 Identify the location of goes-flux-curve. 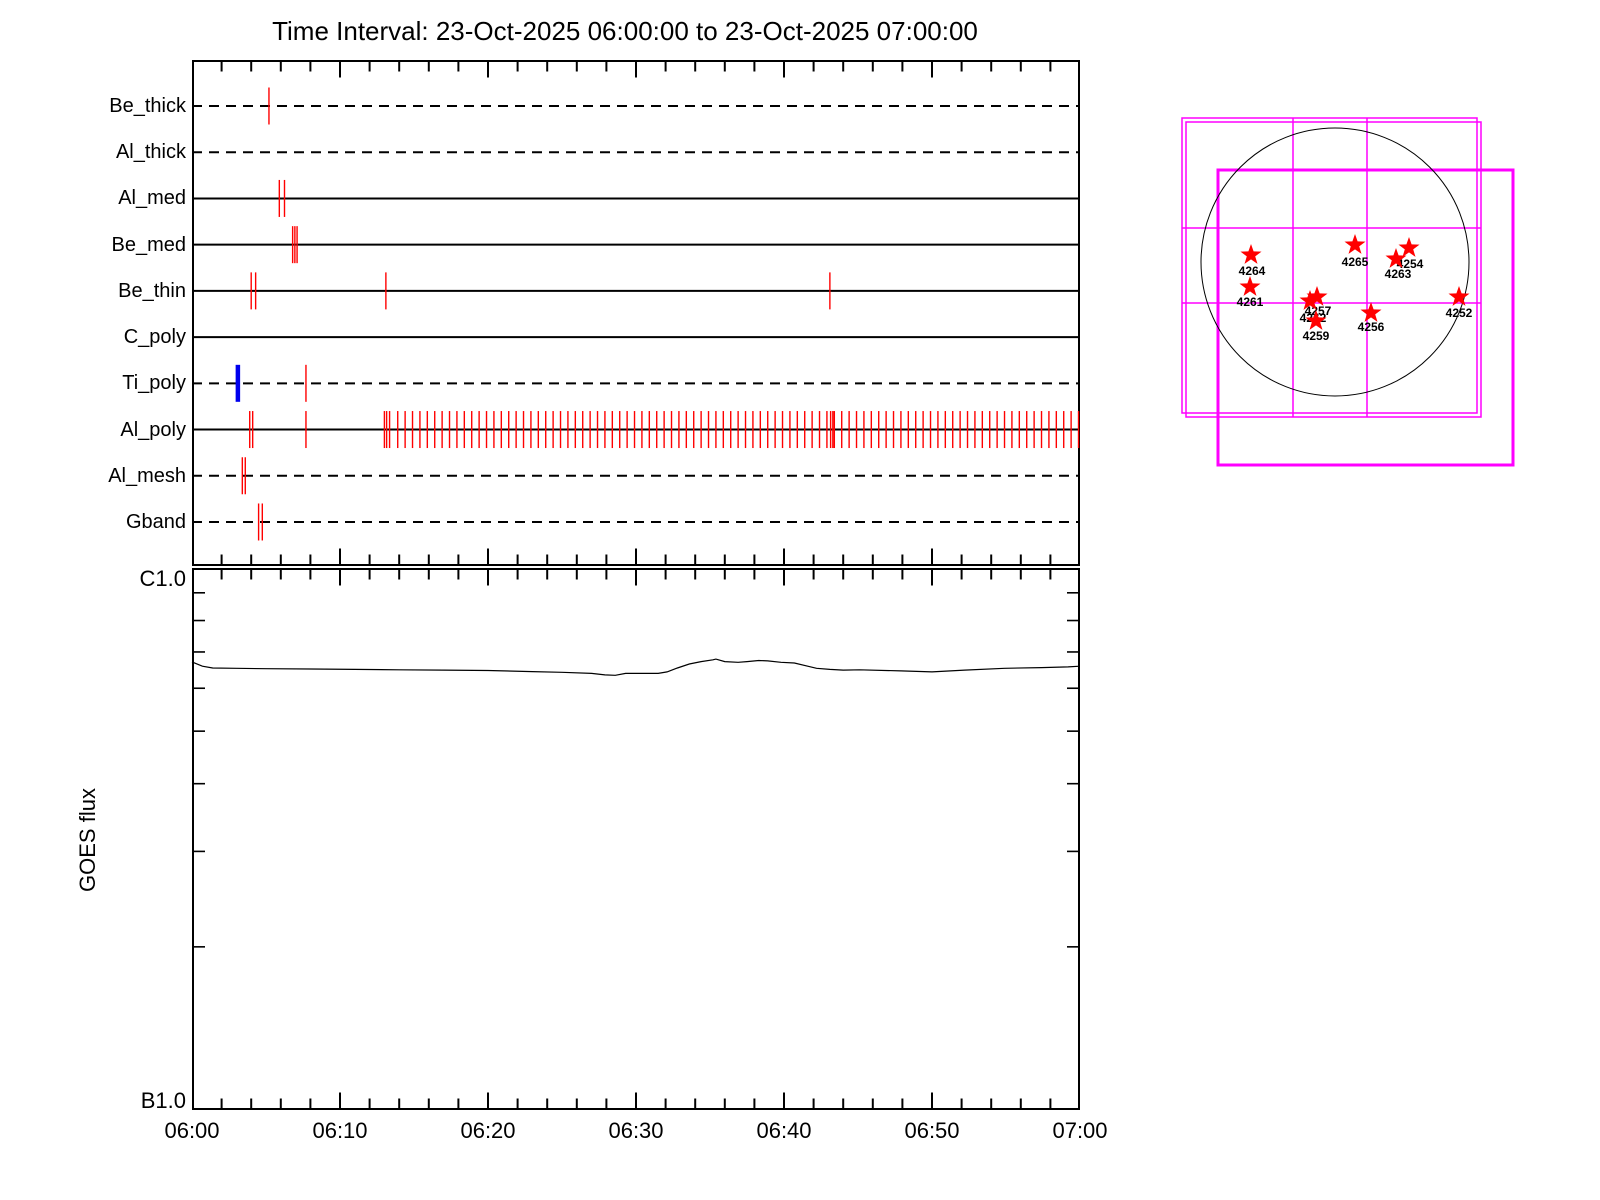
(636, 667).